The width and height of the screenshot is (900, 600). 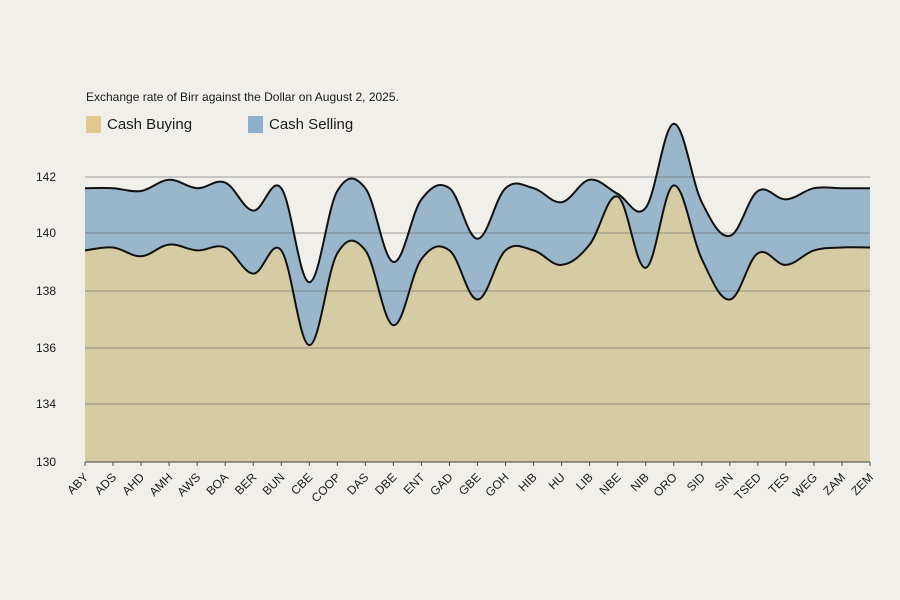 I want to click on y-tick-label: 140, so click(x=46, y=233).